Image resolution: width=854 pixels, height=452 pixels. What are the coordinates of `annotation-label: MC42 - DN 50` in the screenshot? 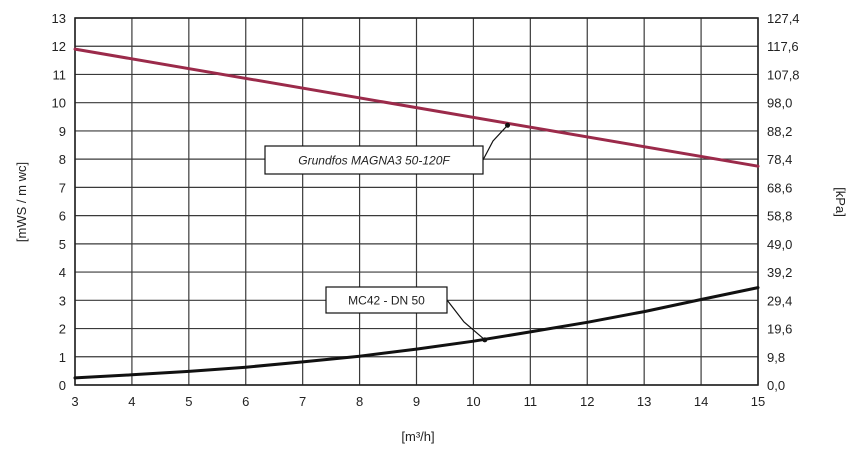 It's located at (386, 301).